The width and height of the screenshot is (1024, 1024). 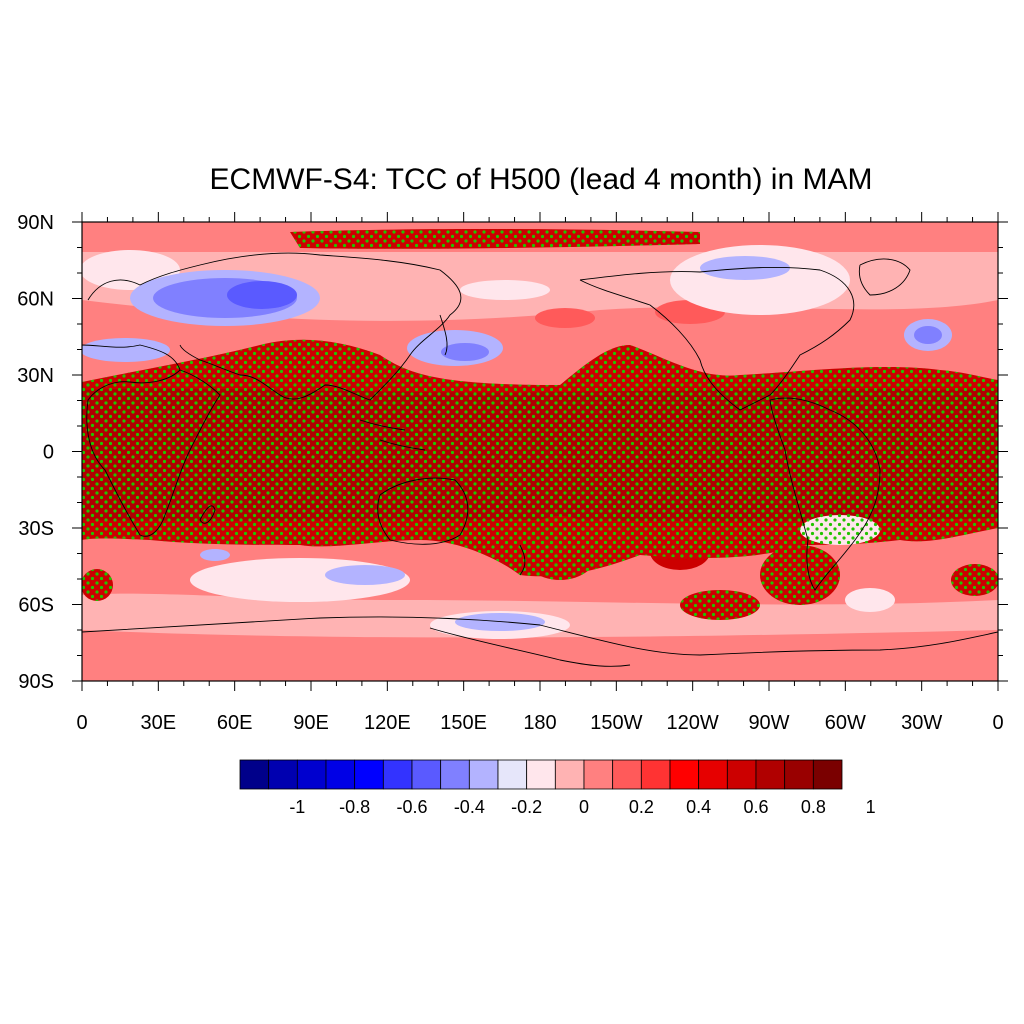 What do you see at coordinates (539, 723) in the screenshot?
I see `lon-tick-label: 180` at bounding box center [539, 723].